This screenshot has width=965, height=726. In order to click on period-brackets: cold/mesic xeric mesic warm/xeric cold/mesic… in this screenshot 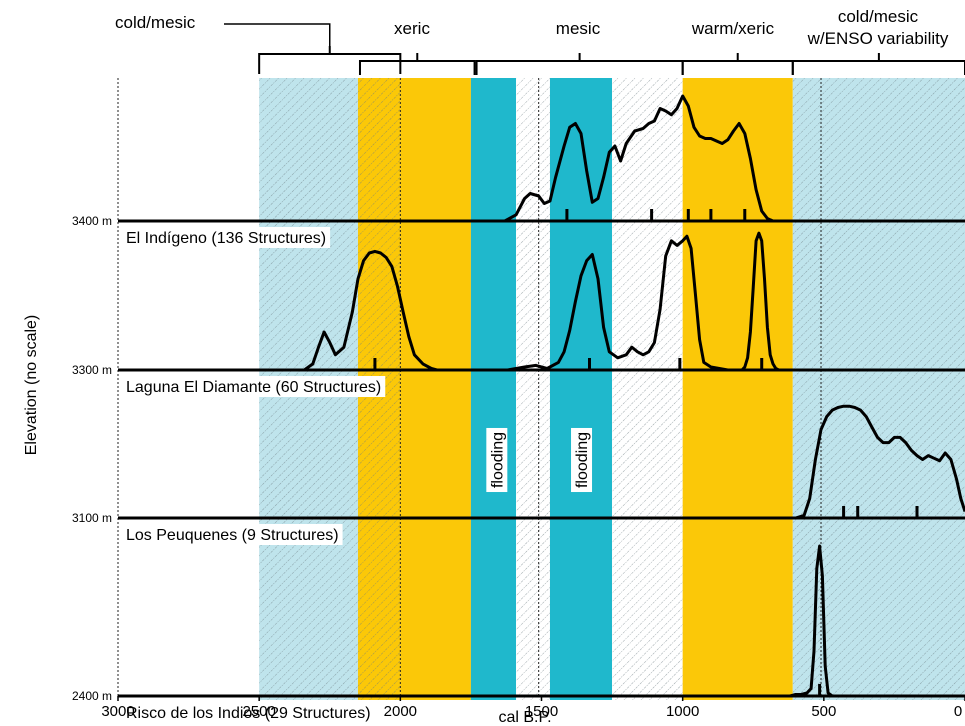, I will do `click(540, 41)`.